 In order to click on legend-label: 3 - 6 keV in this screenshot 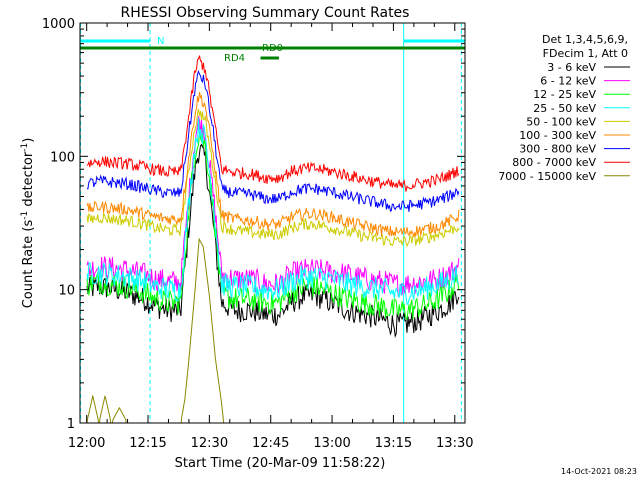, I will do `click(571, 67)`.